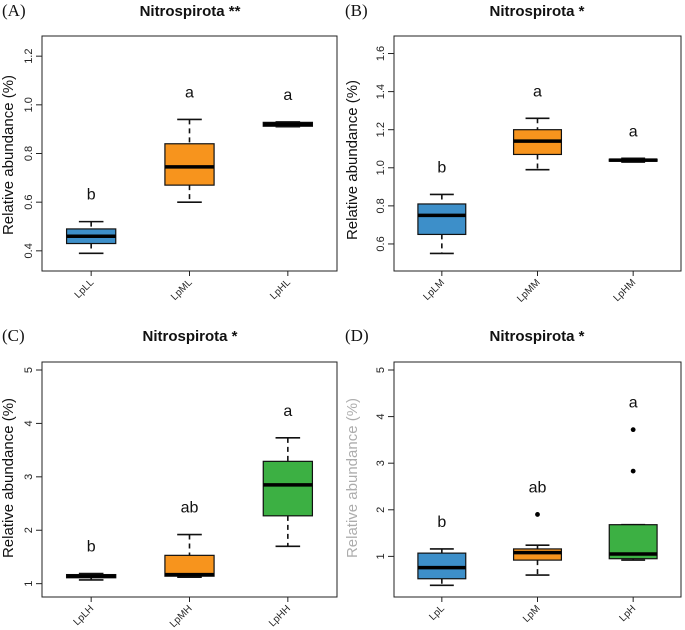 This screenshot has height=630, width=685. I want to click on x-tick-label: LpM, so click(532, 614).